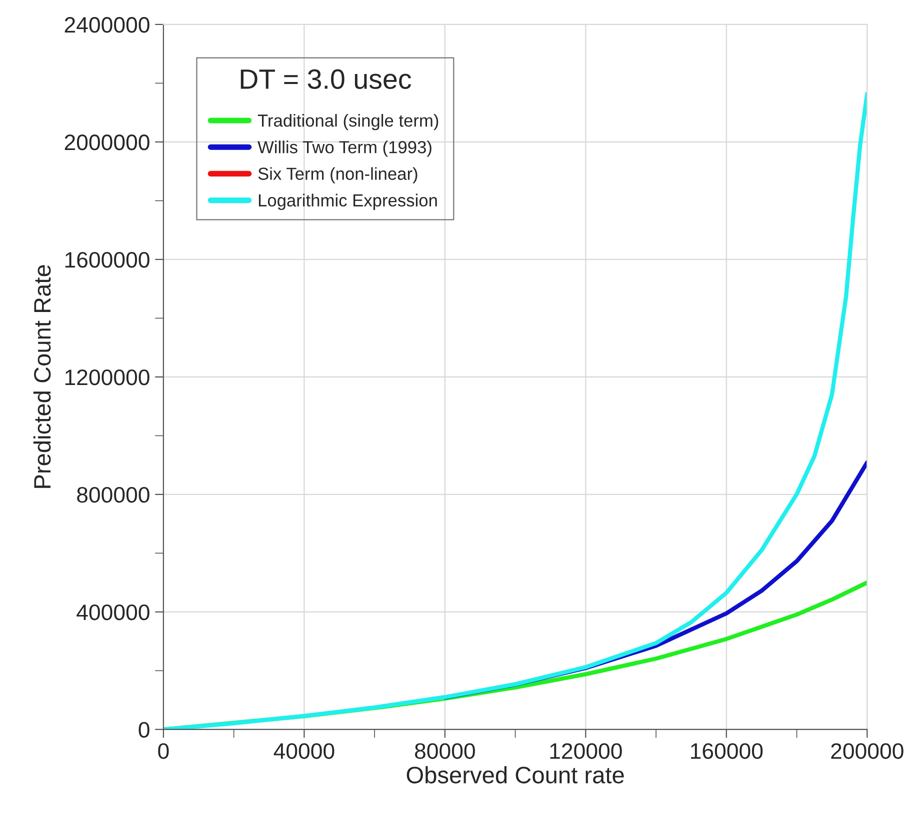 The image size is (908, 815). I want to click on x-tick-label: 40000, so click(304, 751).